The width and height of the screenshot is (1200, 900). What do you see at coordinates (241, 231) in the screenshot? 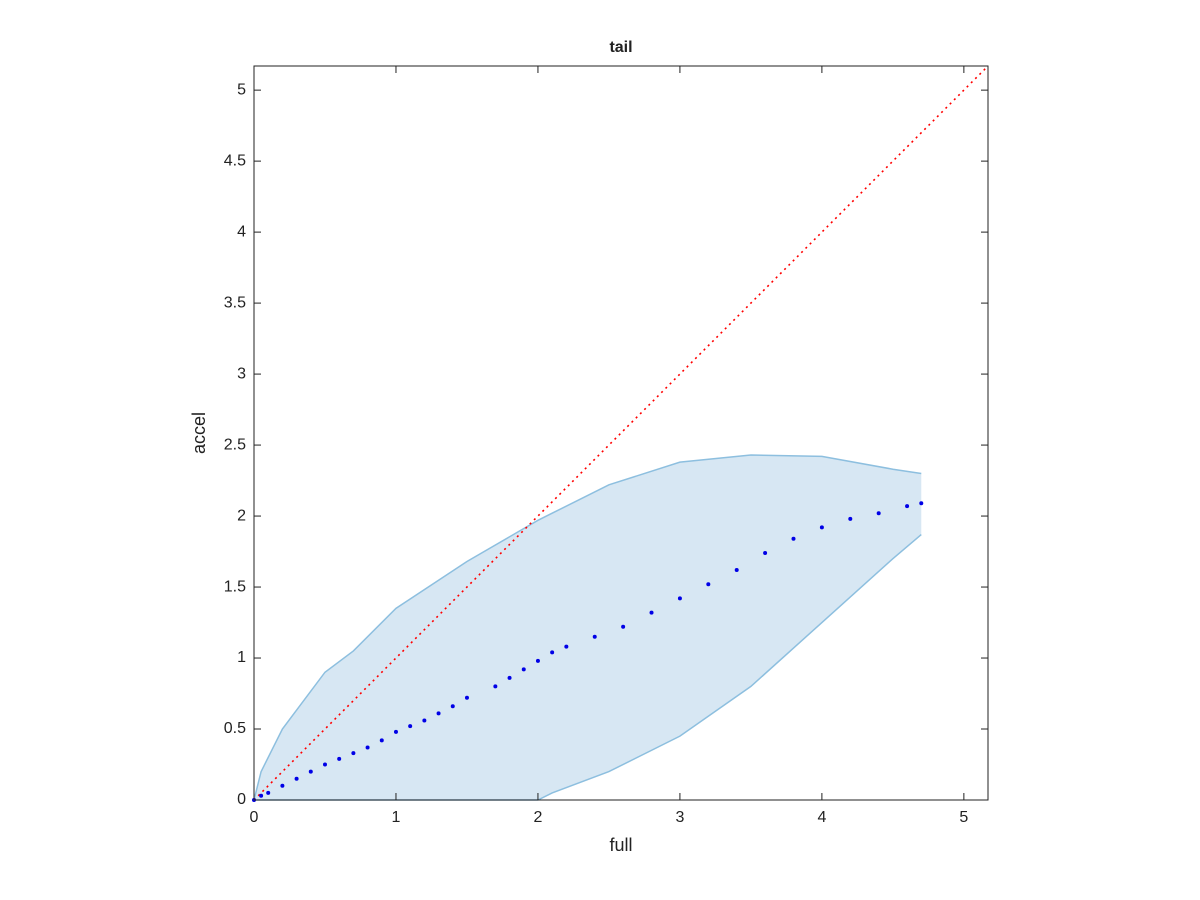
I see `y-tick-label: 4` at bounding box center [241, 231].